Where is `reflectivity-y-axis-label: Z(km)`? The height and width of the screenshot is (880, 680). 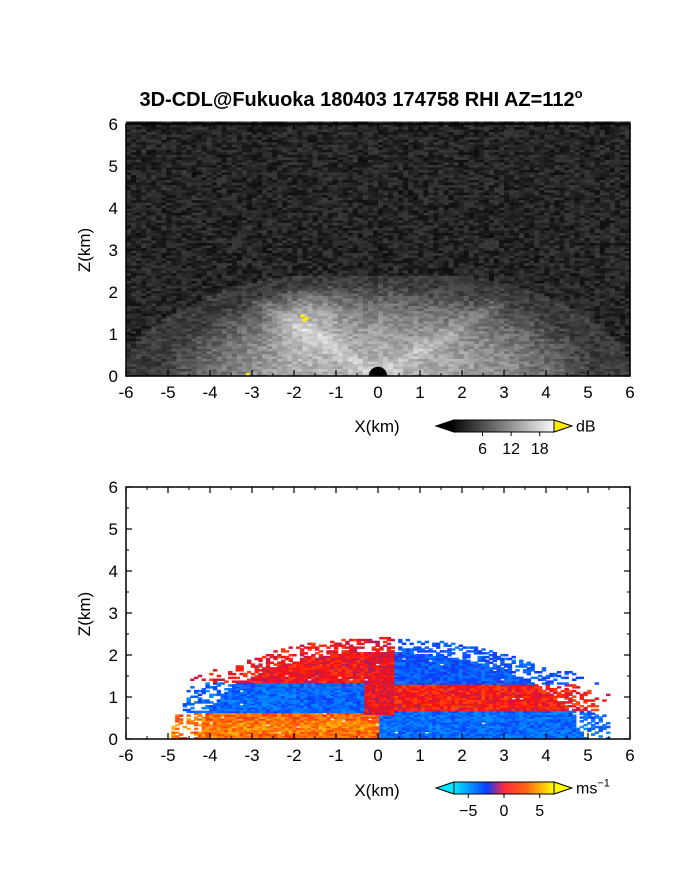 reflectivity-y-axis-label: Z(km) is located at coordinates (84, 250).